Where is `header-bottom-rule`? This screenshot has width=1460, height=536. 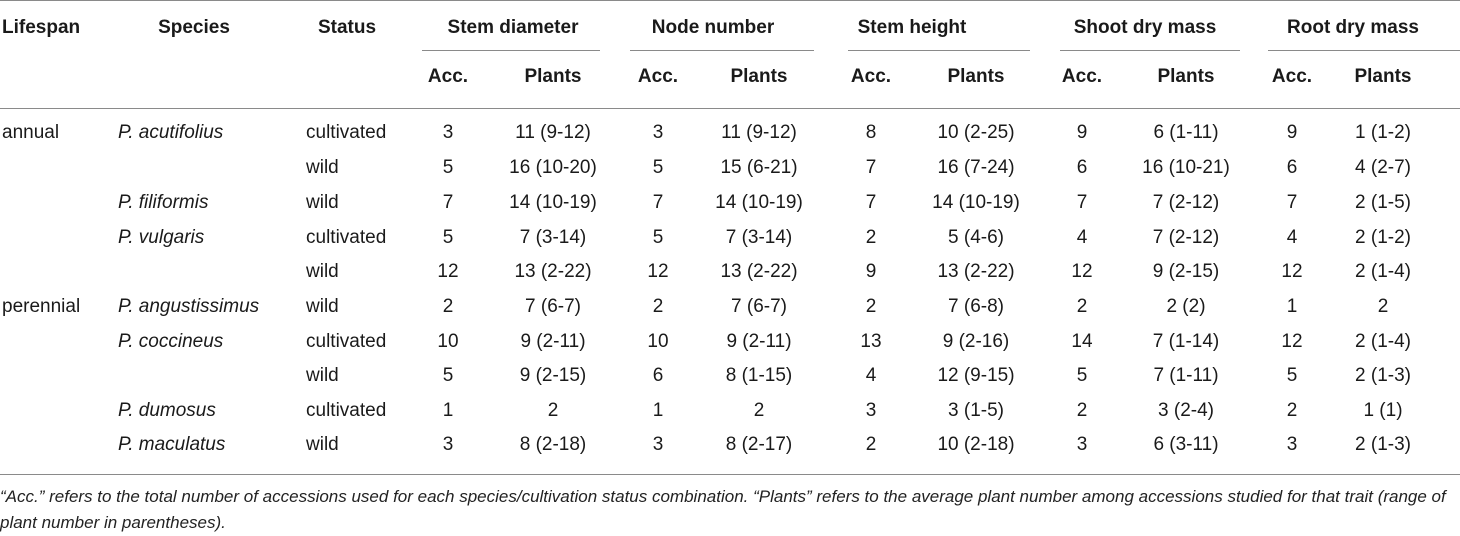 header-bottom-rule is located at coordinates (730, 108).